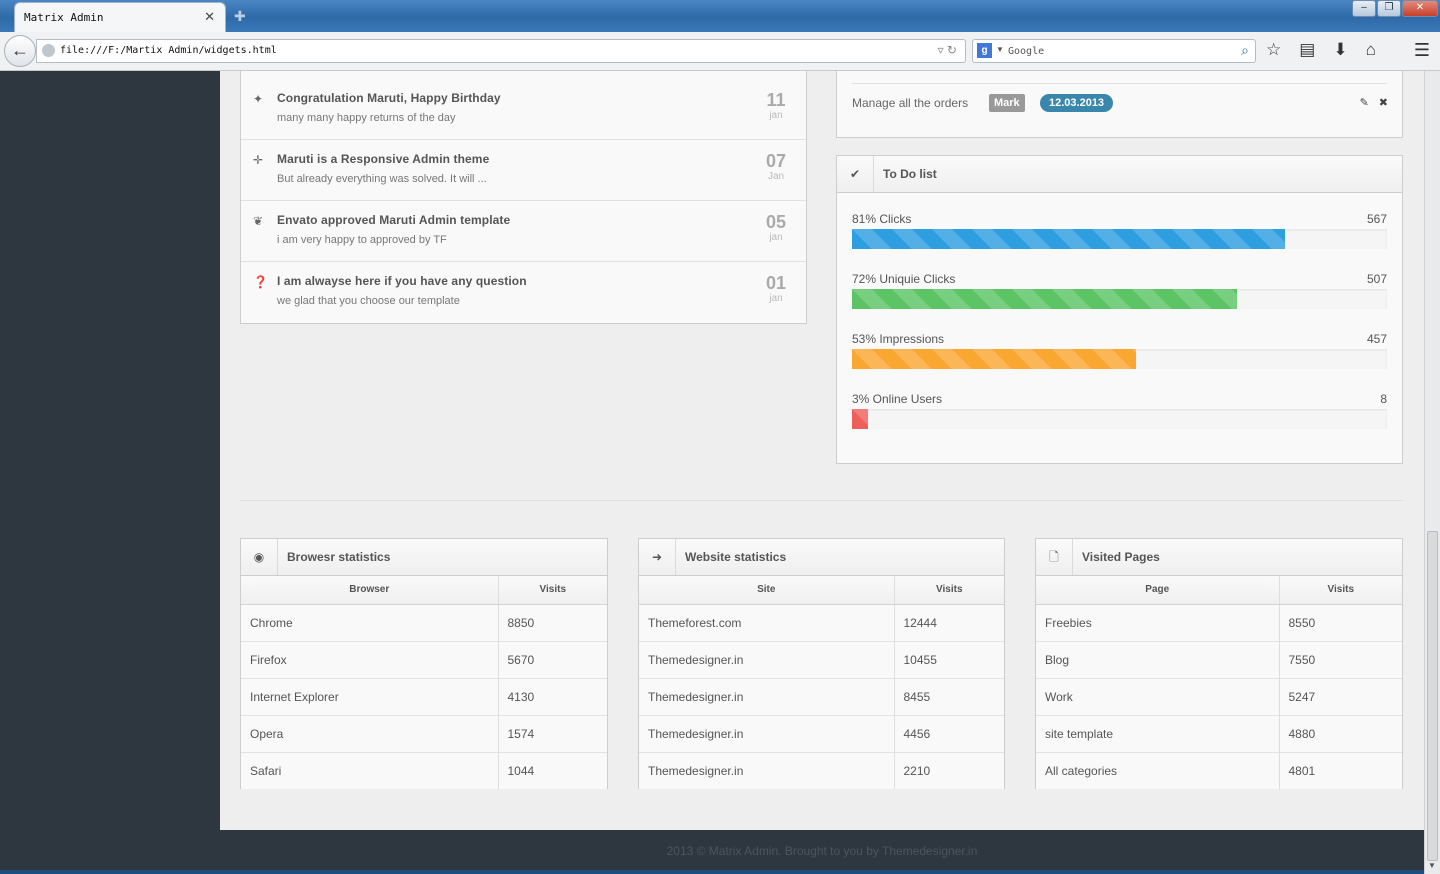  Describe the element at coordinates (394, 220) in the screenshot. I see `post-title: Envato approved Maruti Admin template` at that location.